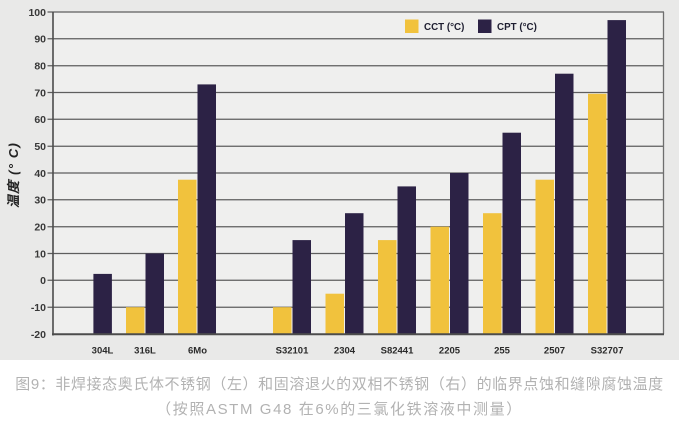 The height and width of the screenshot is (440, 679). I want to click on svg-text: 30, so click(40, 201).